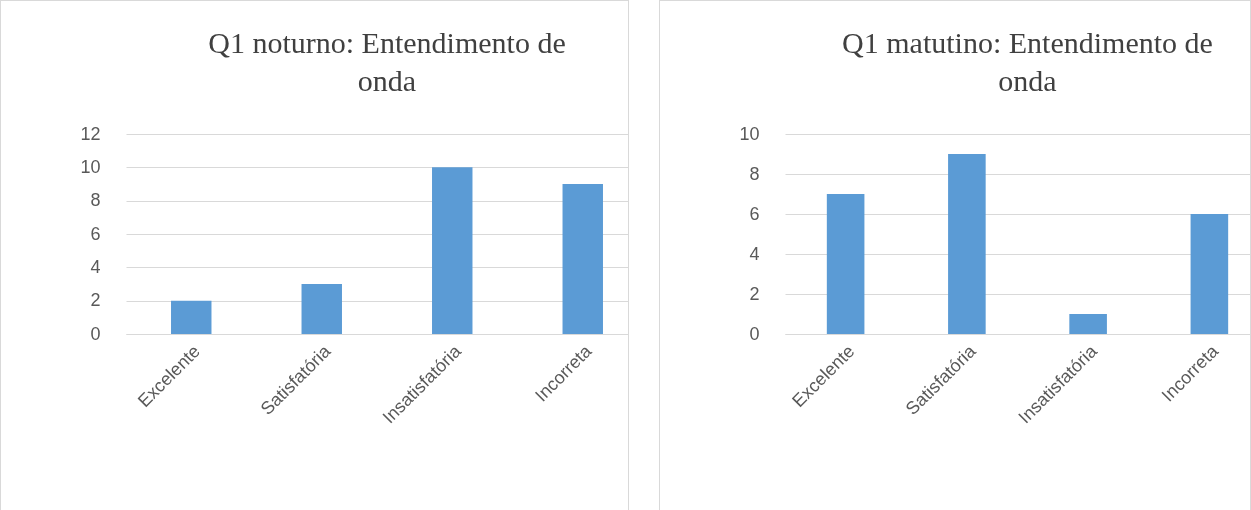  What do you see at coordinates (90, 133) in the screenshot?
I see `y-tick-label: 12` at bounding box center [90, 133].